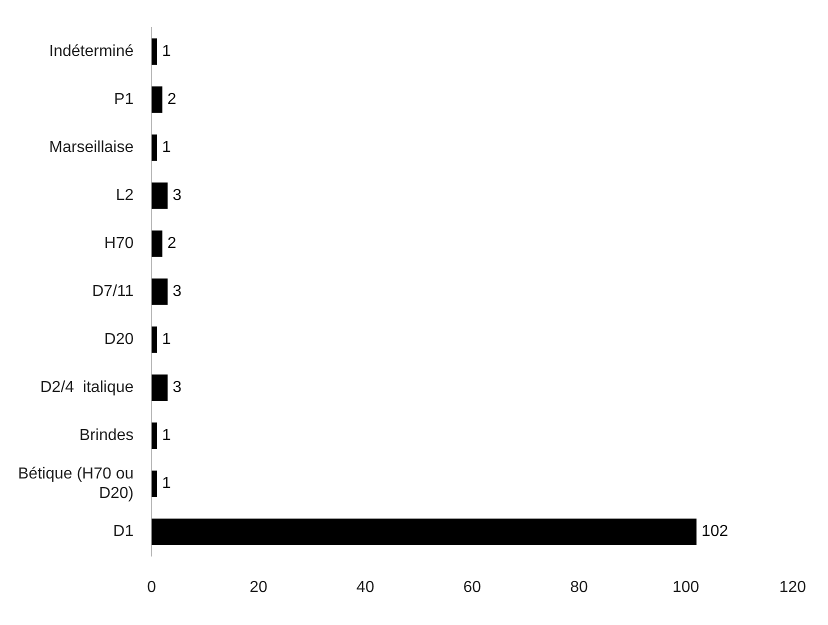 This screenshot has height=625, width=828. I want to click on y-tick-label: D1, so click(123, 531).